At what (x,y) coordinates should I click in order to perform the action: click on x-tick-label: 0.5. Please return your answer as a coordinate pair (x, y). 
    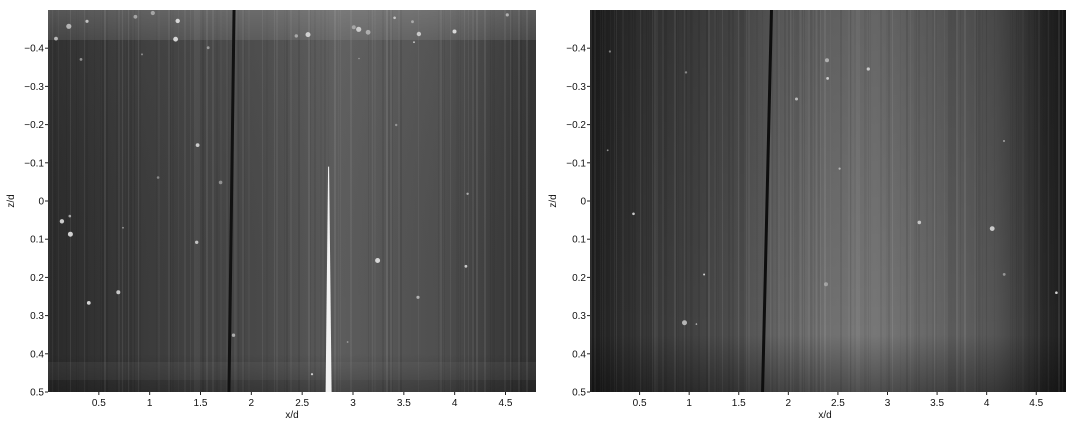
    Looking at the image, I should click on (99, 403).